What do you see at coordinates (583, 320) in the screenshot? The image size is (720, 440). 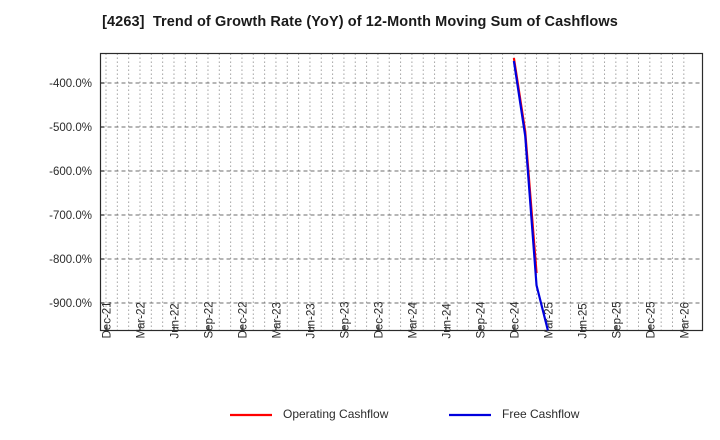 I see `x-axis-tick-label: Jun-25` at bounding box center [583, 320].